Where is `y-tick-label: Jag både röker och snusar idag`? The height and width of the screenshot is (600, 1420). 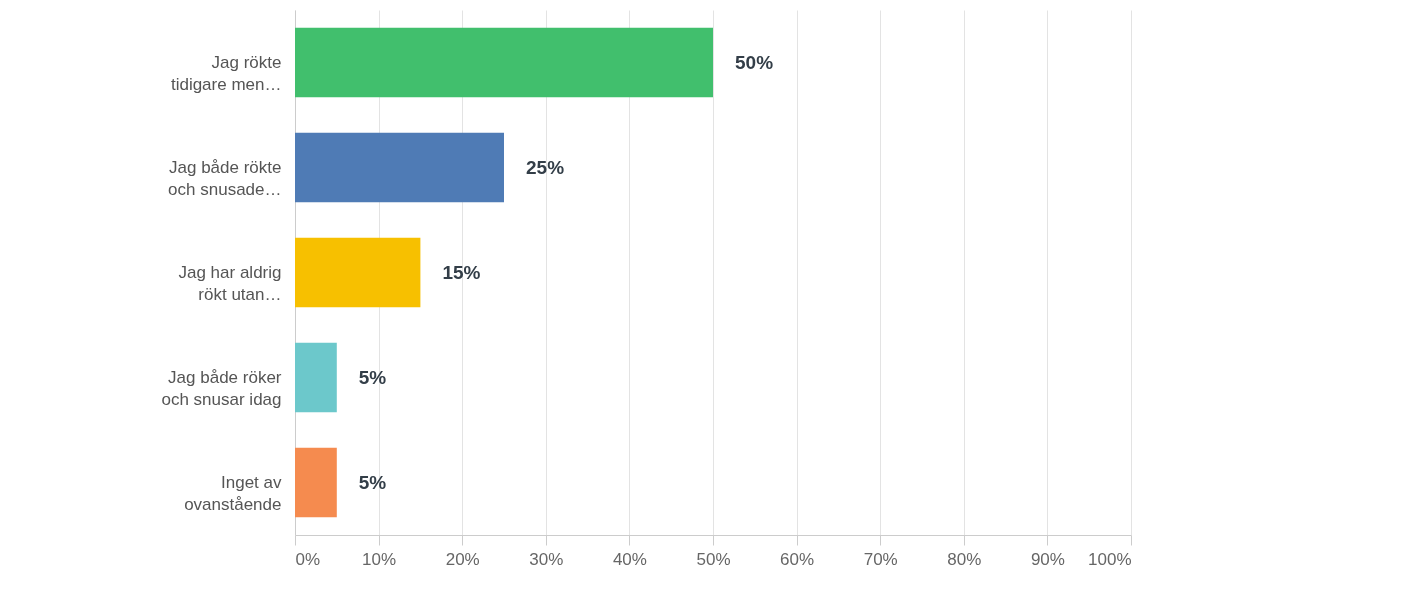 y-tick-label: Jag både röker och snusar idag is located at coordinates (221, 388).